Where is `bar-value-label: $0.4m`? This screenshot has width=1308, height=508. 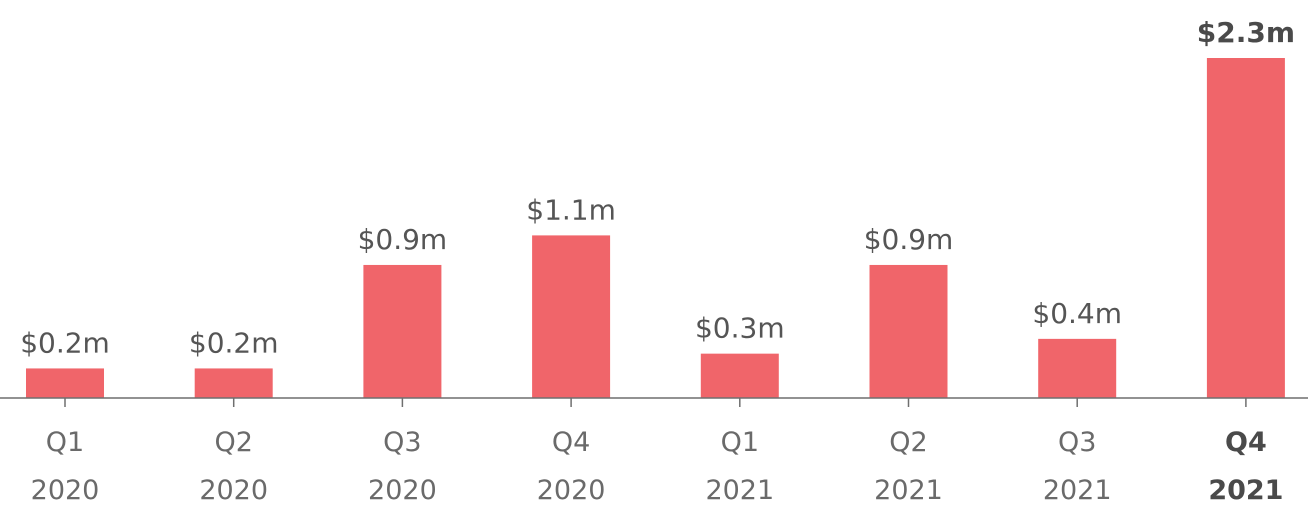
bar-value-label: $0.4m is located at coordinates (1077, 313).